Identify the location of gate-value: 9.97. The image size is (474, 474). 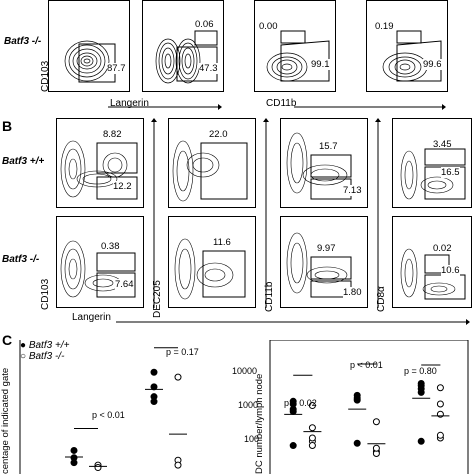
(326, 248).